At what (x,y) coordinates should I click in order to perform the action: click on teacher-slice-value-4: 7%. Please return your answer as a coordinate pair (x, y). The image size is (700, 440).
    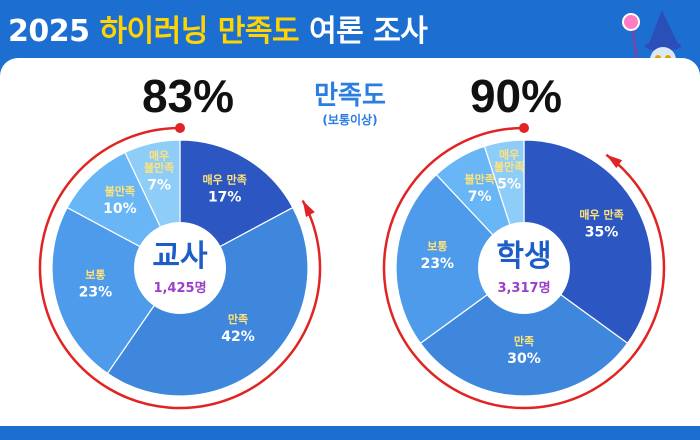
    Looking at the image, I should click on (159, 186).